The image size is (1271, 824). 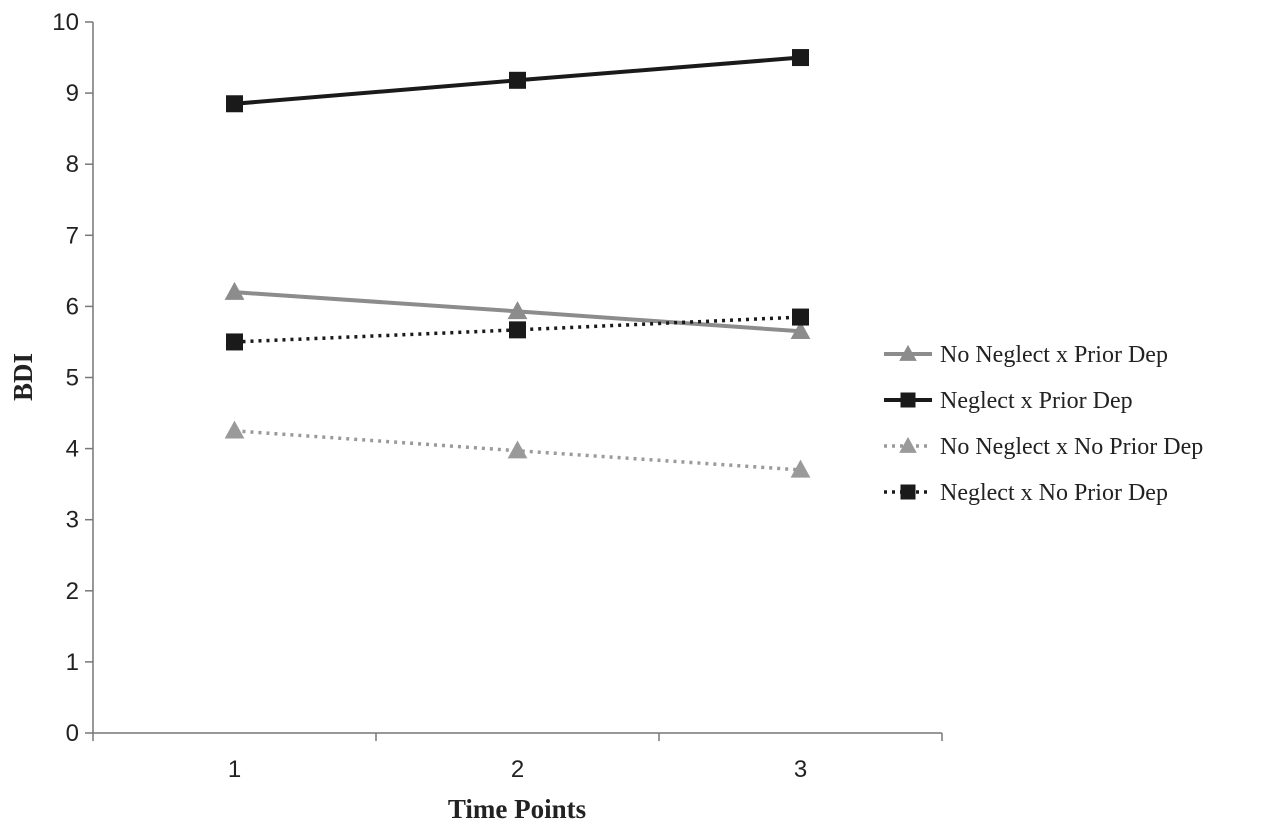 I want to click on legend-item: Neglect x Prior Dep, so click(x=1008, y=401).